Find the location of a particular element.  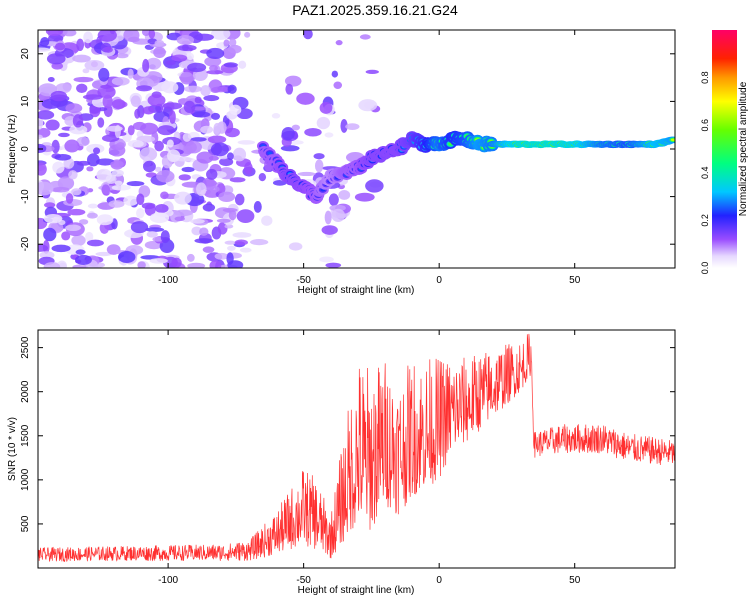

y-tick-label: -20 is located at coordinates (25, 244).